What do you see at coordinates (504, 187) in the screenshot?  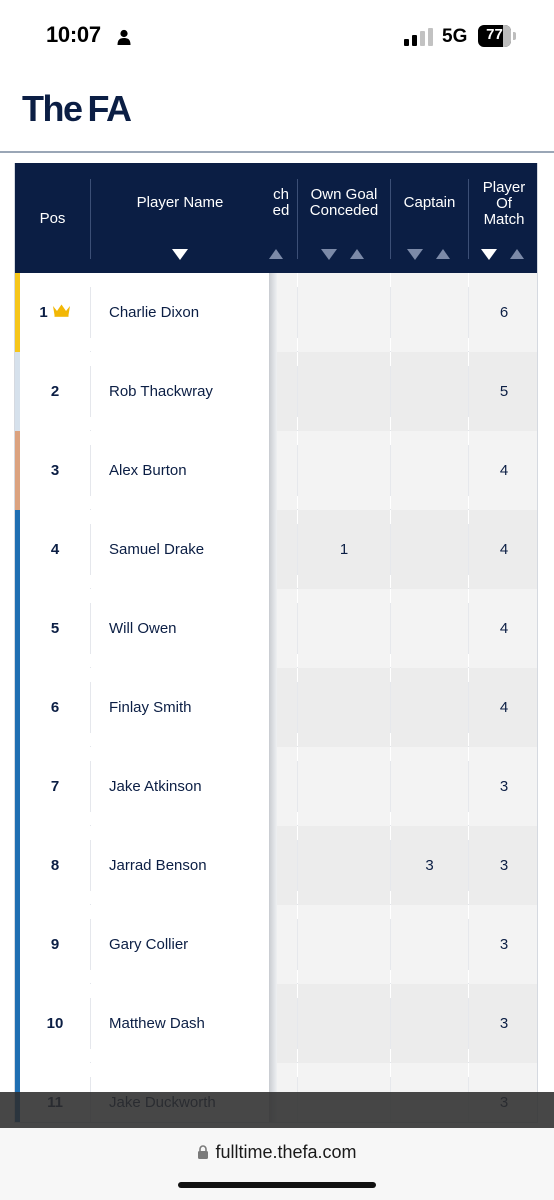 I see `column-header-potm-line1: Player` at bounding box center [504, 187].